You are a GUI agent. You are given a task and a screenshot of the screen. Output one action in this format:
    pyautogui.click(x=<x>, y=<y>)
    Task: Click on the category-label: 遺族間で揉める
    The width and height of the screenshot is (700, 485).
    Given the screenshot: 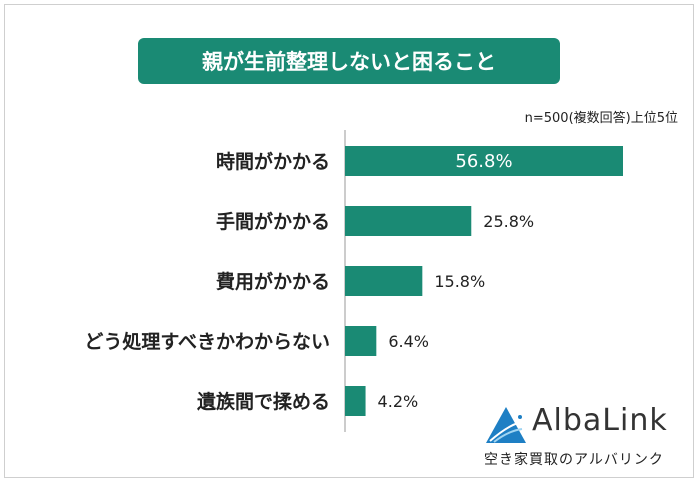 What is the action you would take?
    pyautogui.click(x=263, y=401)
    